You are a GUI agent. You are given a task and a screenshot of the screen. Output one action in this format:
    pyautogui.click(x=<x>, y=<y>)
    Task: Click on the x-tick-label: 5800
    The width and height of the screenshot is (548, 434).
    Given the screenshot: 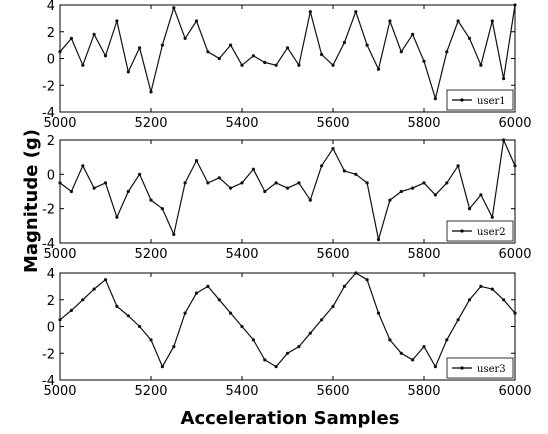 What is the action you would take?
    pyautogui.click(x=423, y=123)
    